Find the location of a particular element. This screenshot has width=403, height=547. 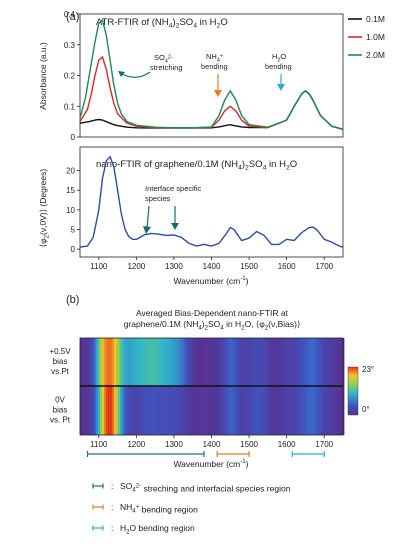

y-tick-label: 15 is located at coordinates (70, 190).